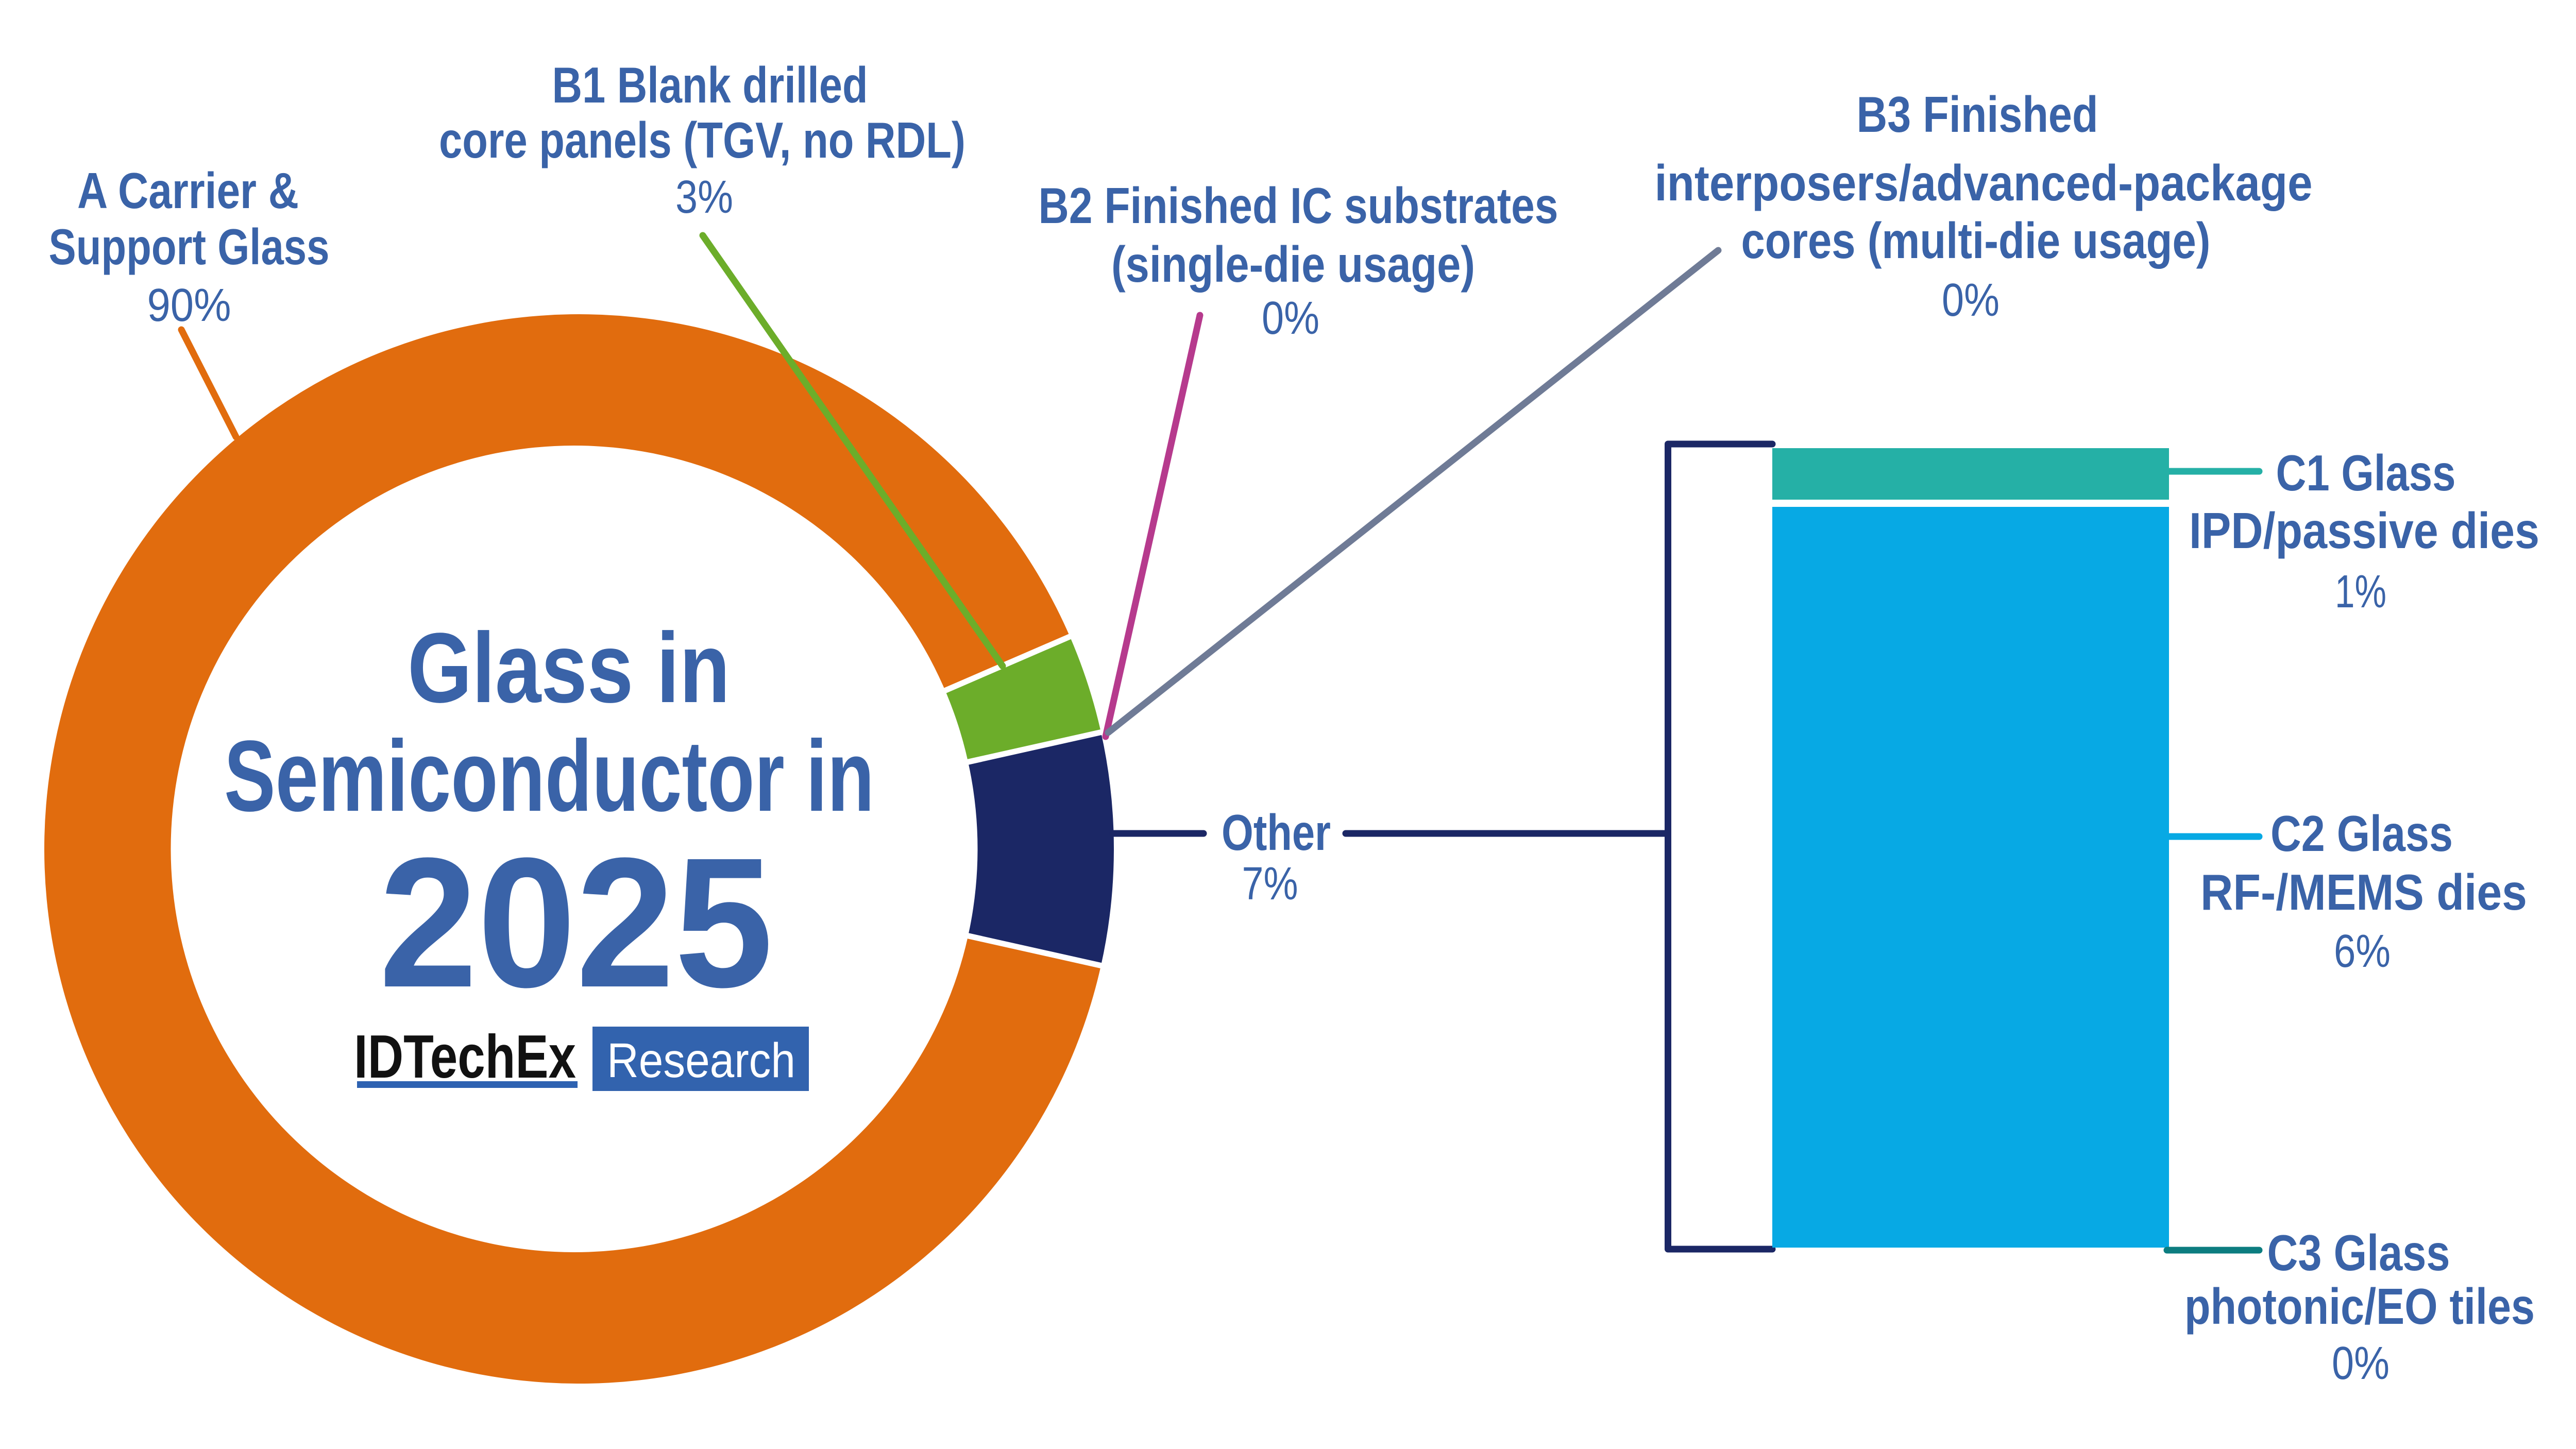 The height and width of the screenshot is (1449, 2576). What do you see at coordinates (701, 1061) in the screenshot?
I see `svg-text: Research` at bounding box center [701, 1061].